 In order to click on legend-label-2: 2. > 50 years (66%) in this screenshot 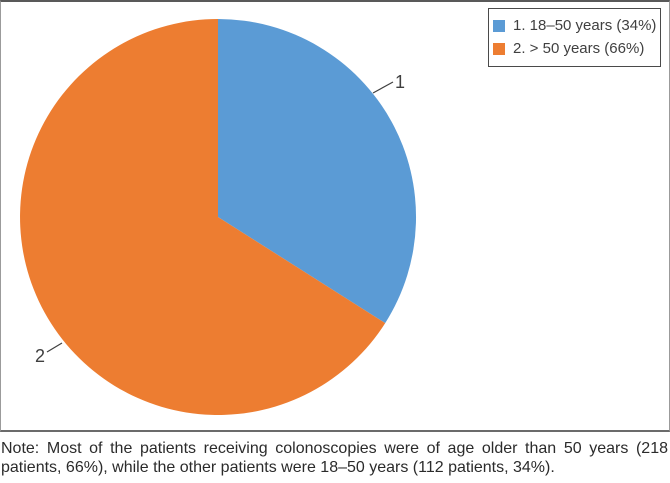, I will do `click(579, 48)`.